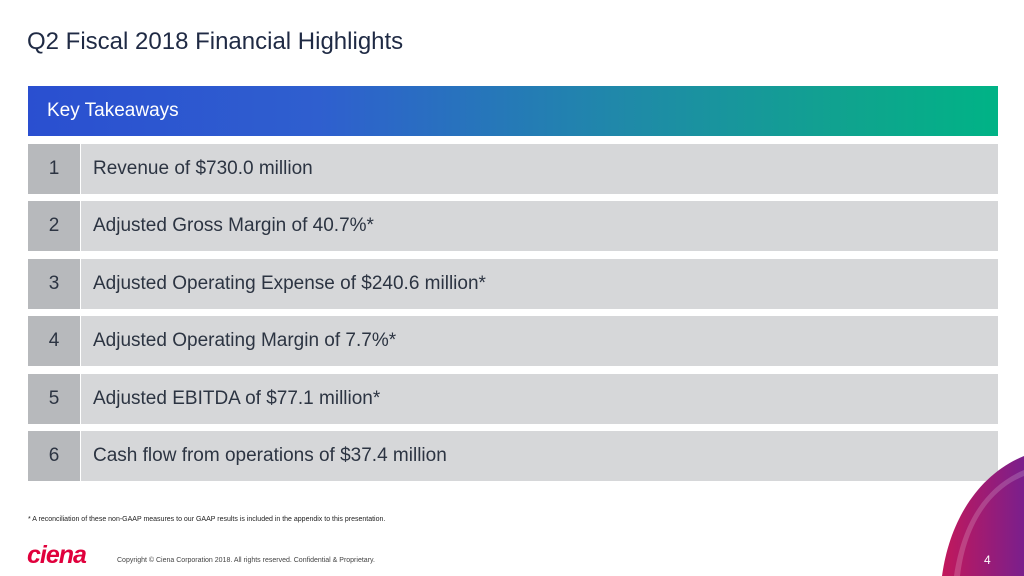 The height and width of the screenshot is (576, 1024). Describe the element at coordinates (57, 555) in the screenshot. I see `ciena-logo: ciena` at that location.